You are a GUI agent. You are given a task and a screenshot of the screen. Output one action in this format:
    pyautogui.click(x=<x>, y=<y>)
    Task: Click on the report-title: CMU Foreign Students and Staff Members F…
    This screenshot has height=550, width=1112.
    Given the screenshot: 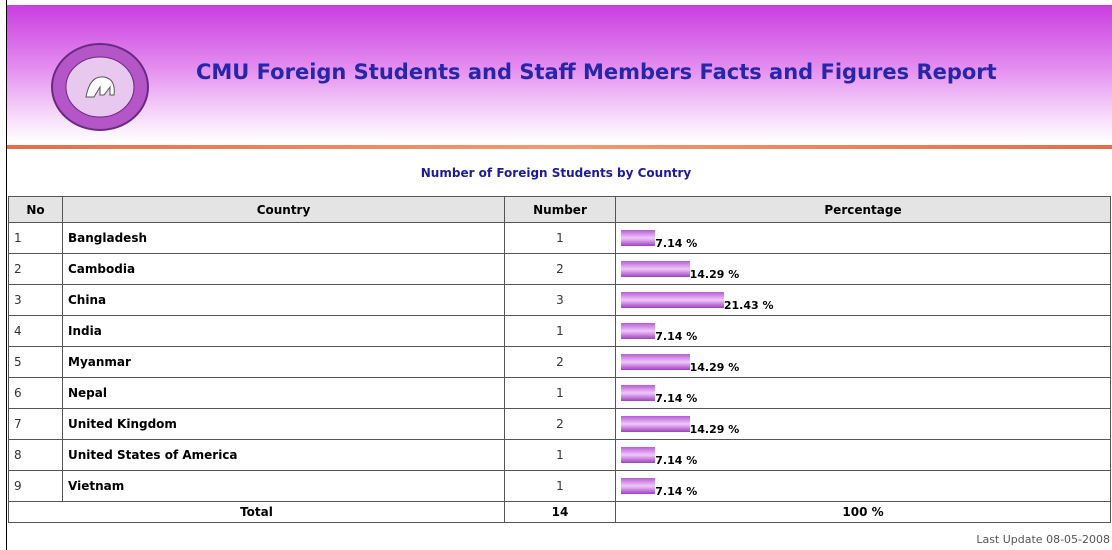 What is the action you would take?
    pyautogui.click(x=596, y=72)
    